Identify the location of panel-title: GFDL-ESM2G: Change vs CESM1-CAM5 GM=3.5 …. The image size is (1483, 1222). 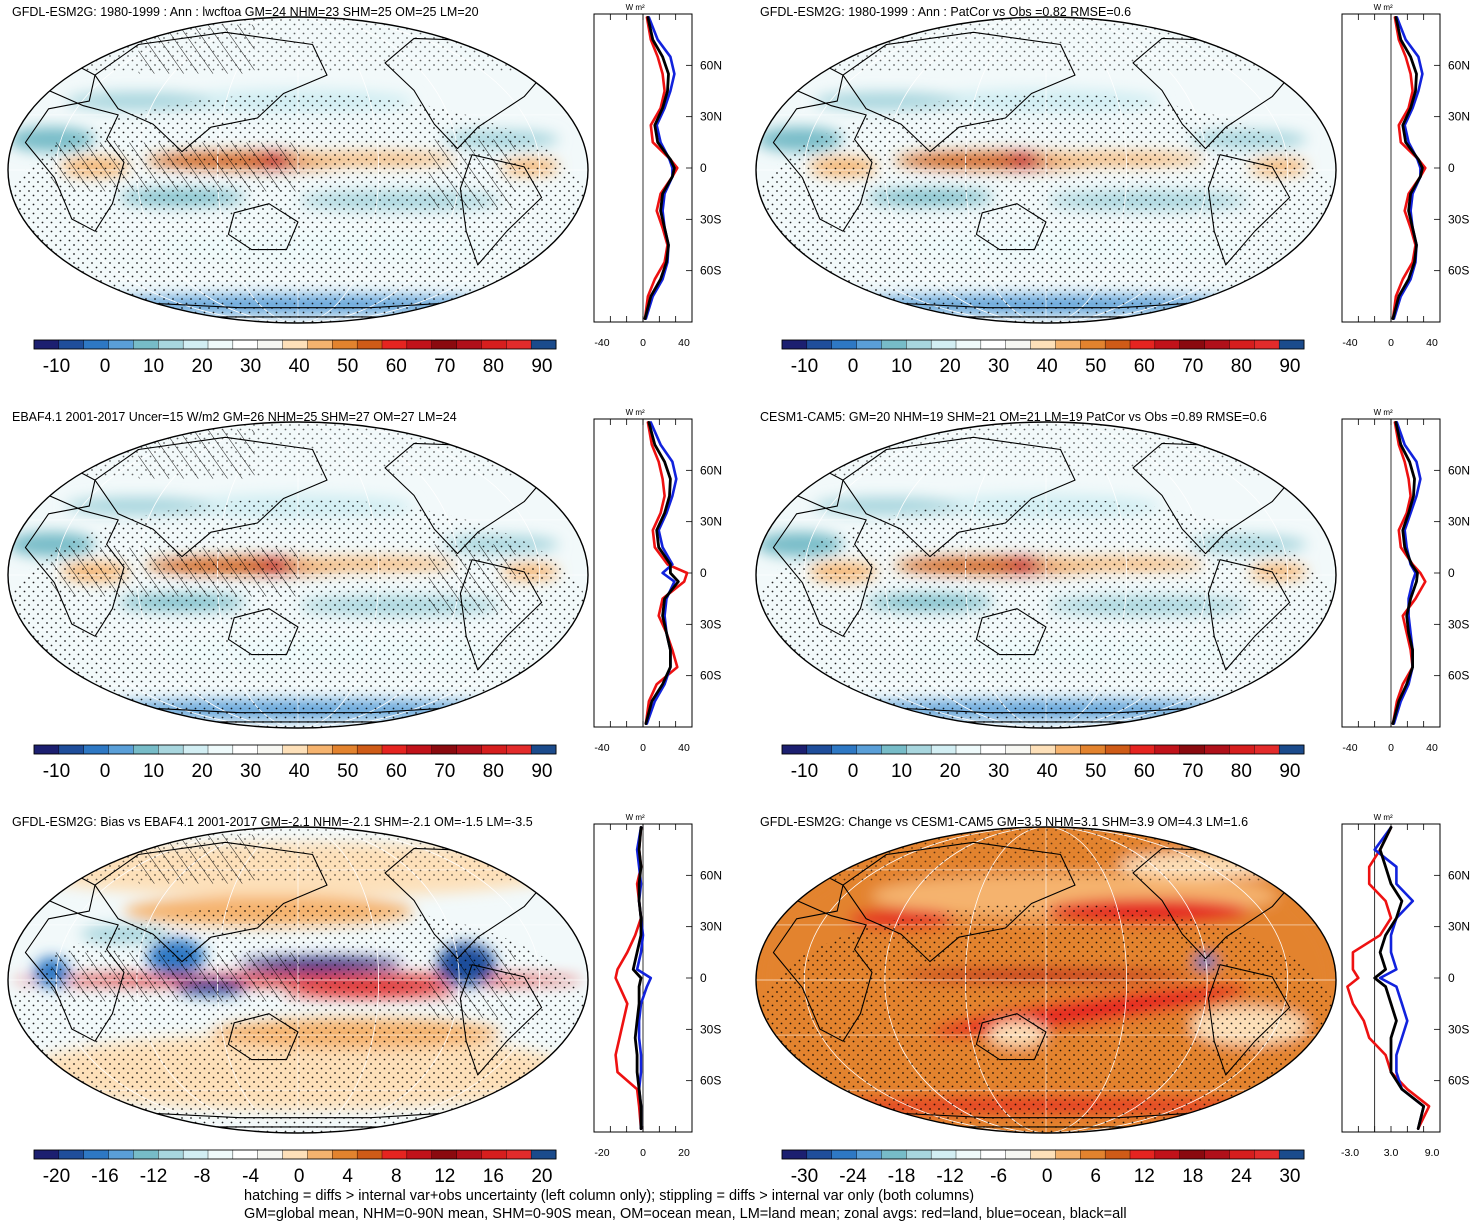
(1004, 822).